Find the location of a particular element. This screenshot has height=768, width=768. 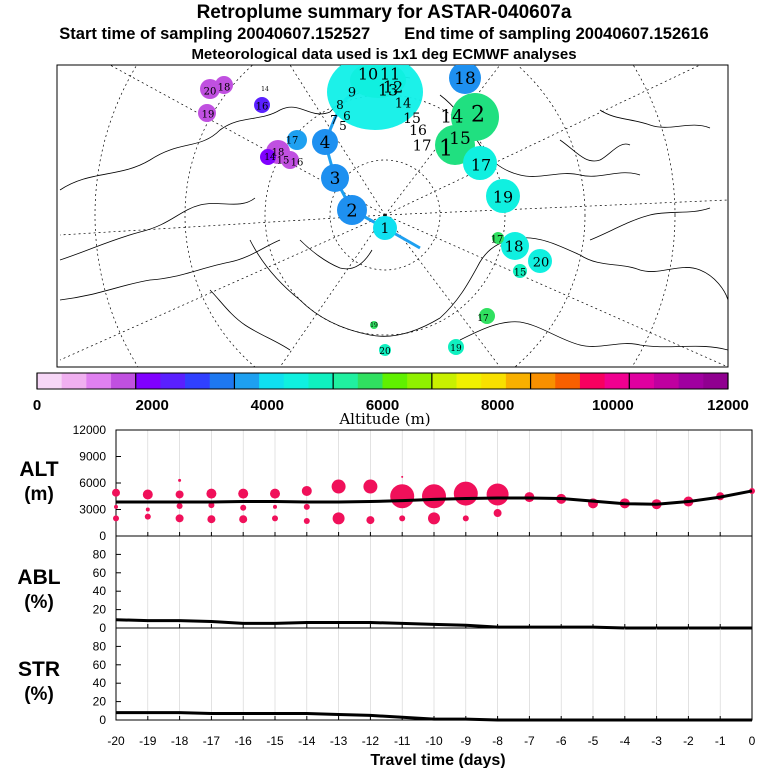

y-tick-label: 60 is located at coordinates (100, 573).